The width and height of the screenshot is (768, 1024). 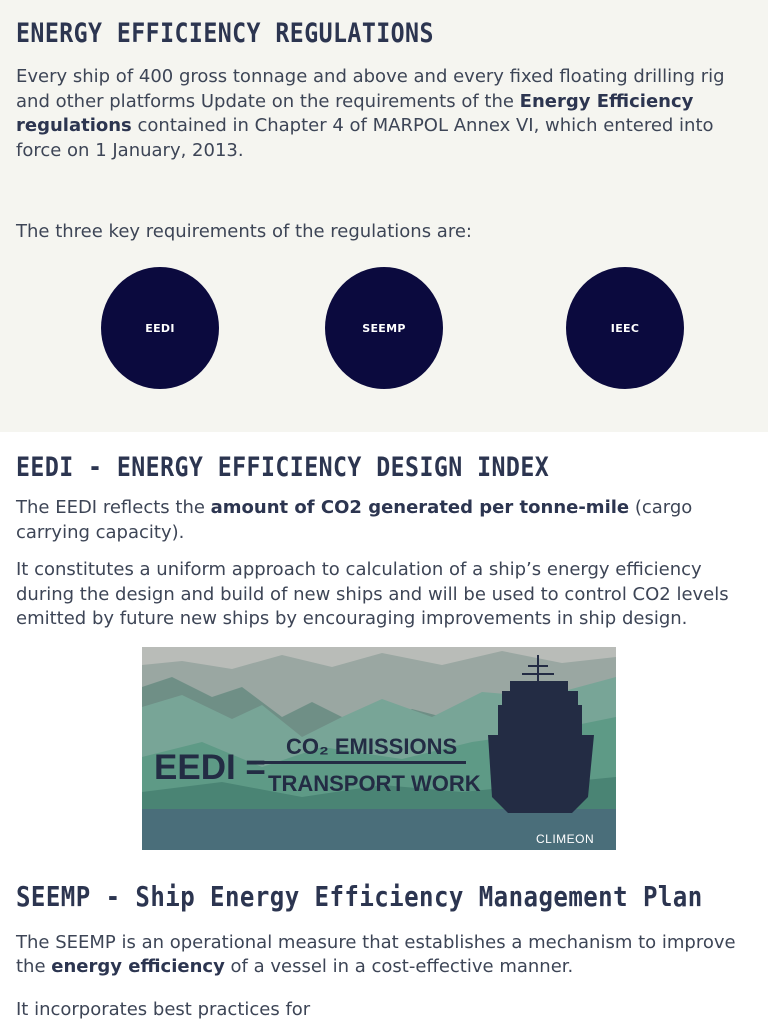 What do you see at coordinates (371, 746) in the screenshot?
I see `formula-numerator: CO₂ EMISSIONS` at bounding box center [371, 746].